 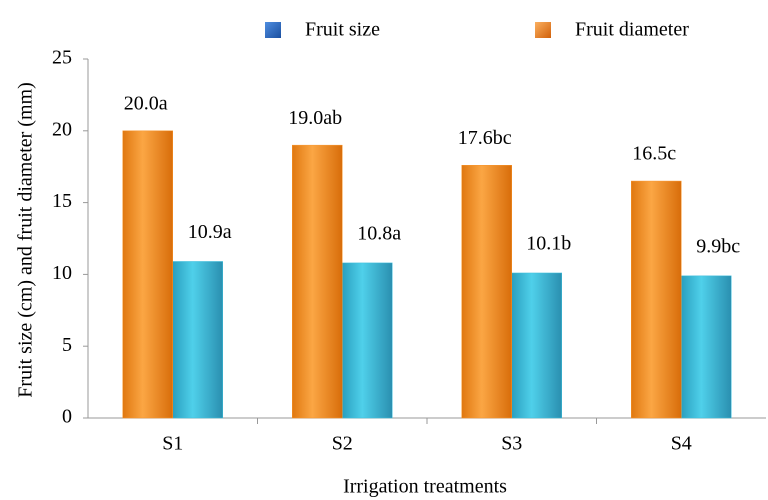 I want to click on value-label: 19.0ab, so click(x=315, y=118).